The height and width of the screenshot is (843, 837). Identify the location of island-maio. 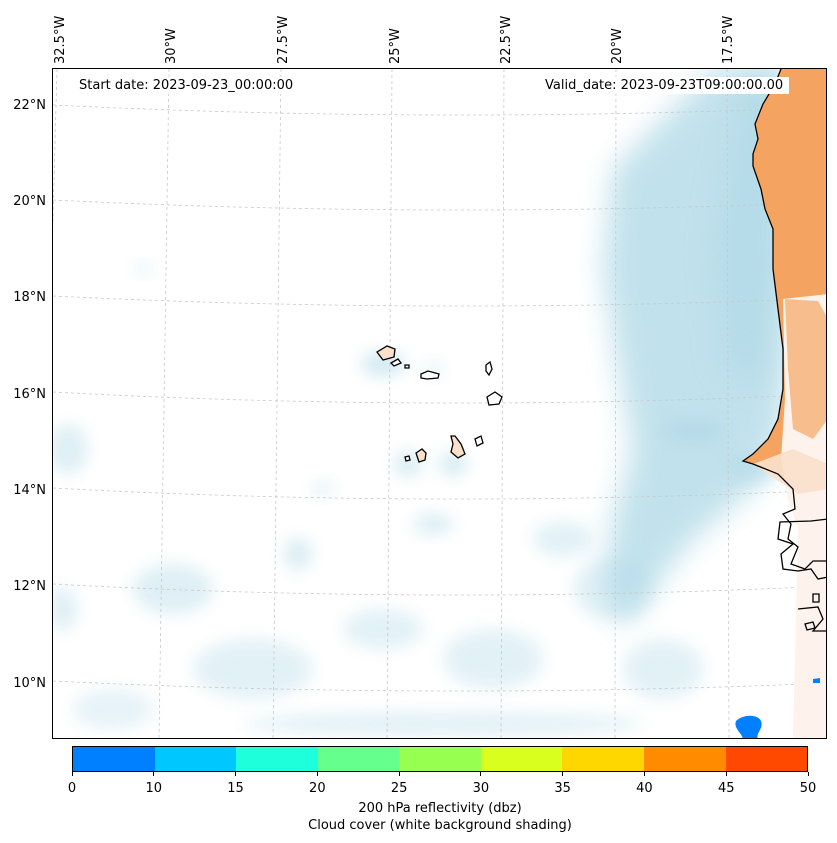
(479, 441).